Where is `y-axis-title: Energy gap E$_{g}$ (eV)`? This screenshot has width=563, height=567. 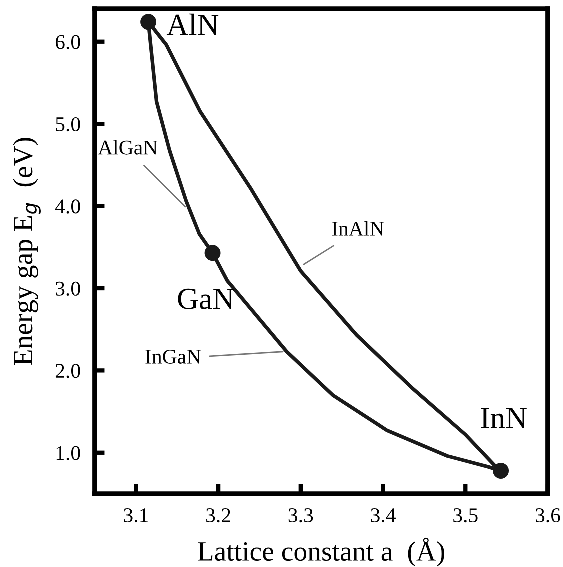 y-axis-title: Energy gap E$_{g}$ (eV) is located at coordinates (27, 252).